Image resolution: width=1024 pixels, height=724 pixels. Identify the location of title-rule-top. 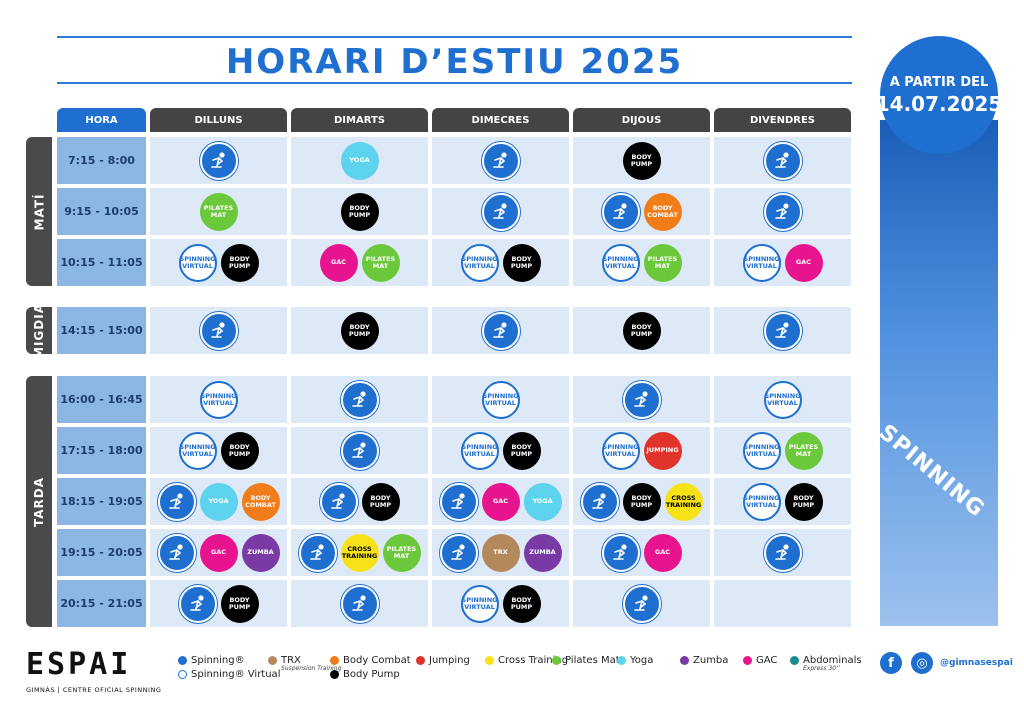
(454, 37).